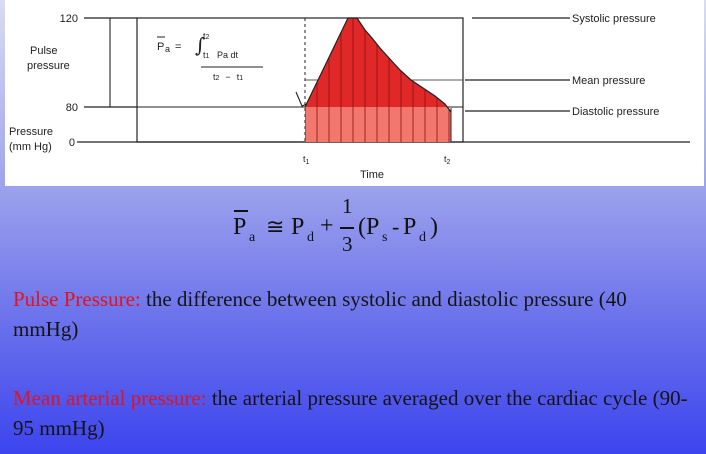  What do you see at coordinates (422, 237) in the screenshot?
I see `formula-pd2-sub: d` at bounding box center [422, 237].